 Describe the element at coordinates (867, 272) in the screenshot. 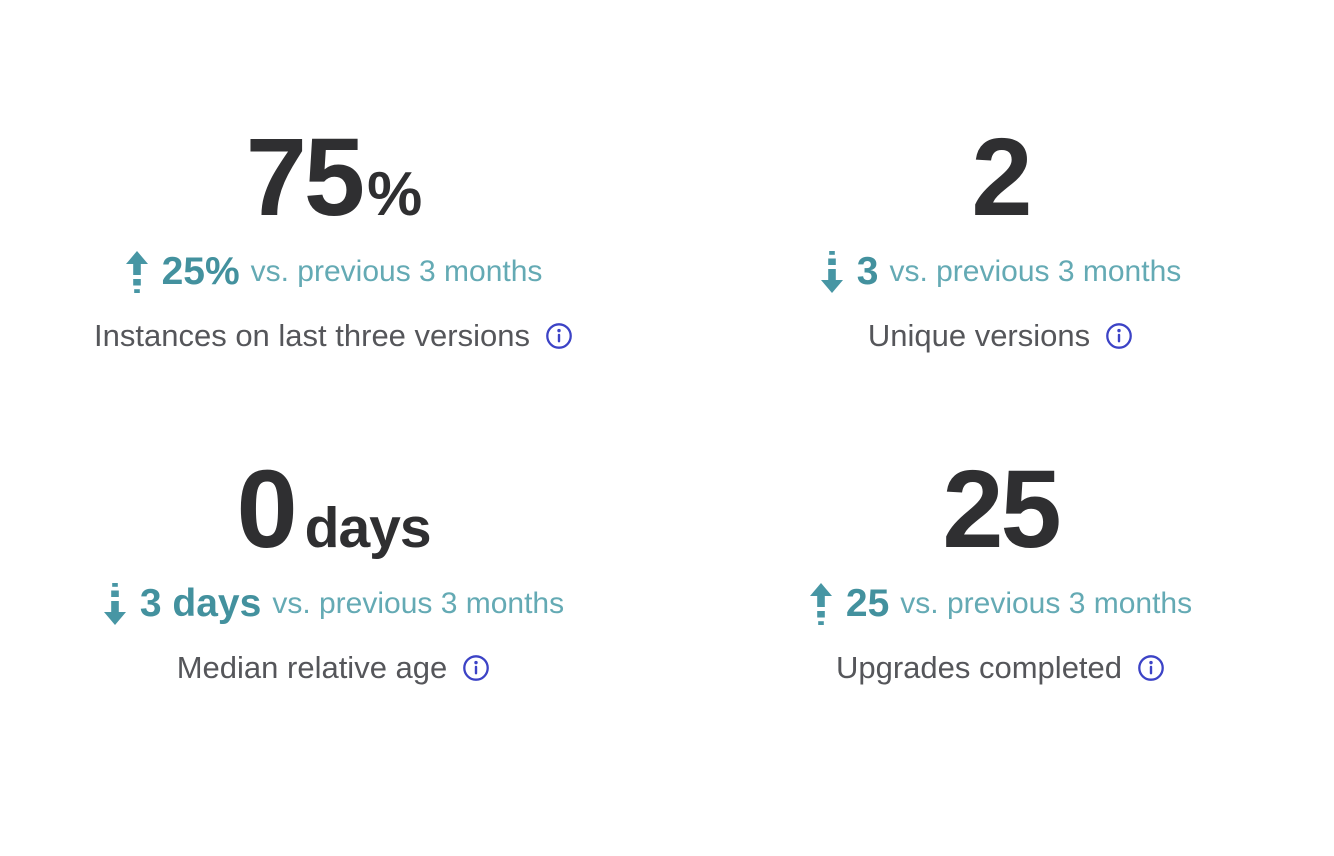

I see `trend-value: 3` at that location.